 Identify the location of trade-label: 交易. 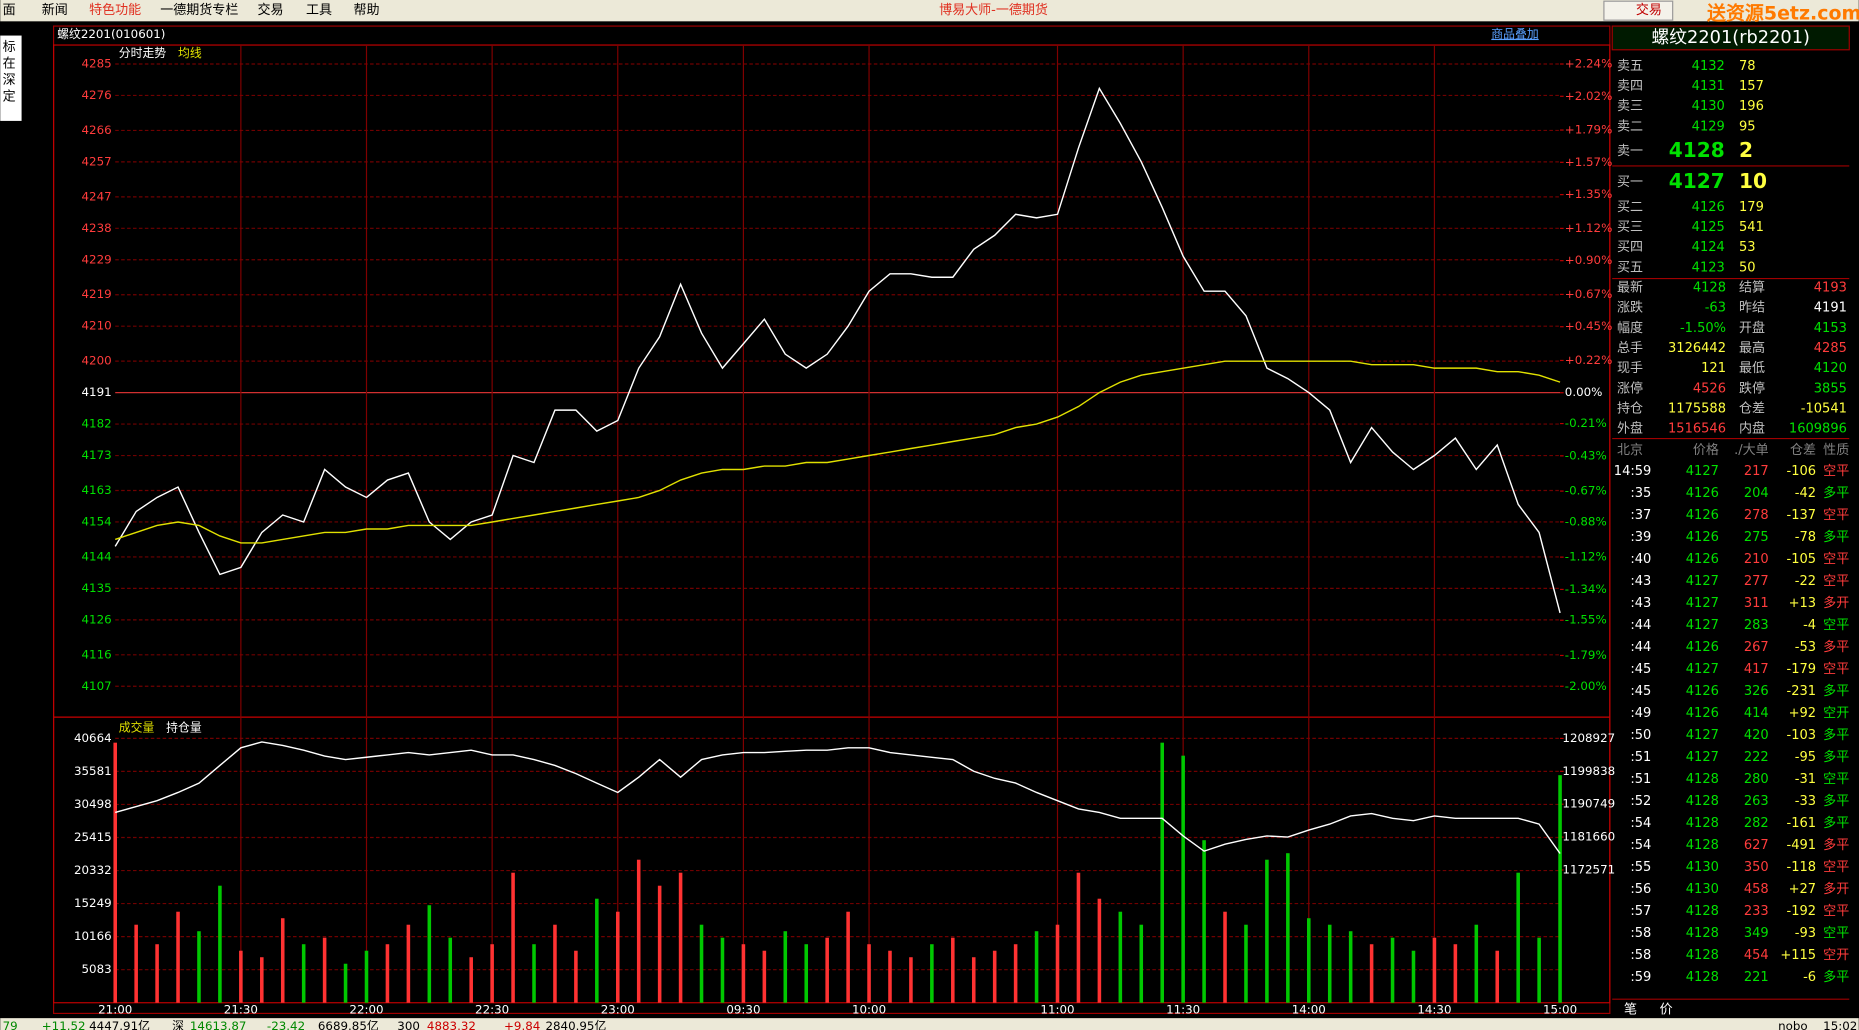
(1649, 10).